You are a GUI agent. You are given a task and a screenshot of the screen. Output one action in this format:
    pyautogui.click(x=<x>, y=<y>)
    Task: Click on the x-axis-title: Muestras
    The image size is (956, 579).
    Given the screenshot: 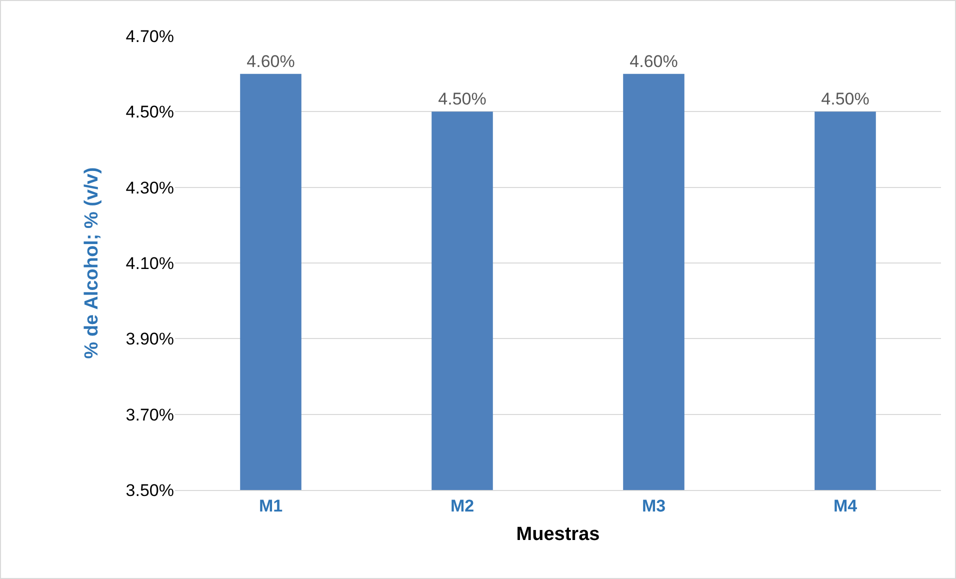 What is the action you would take?
    pyautogui.click(x=558, y=535)
    